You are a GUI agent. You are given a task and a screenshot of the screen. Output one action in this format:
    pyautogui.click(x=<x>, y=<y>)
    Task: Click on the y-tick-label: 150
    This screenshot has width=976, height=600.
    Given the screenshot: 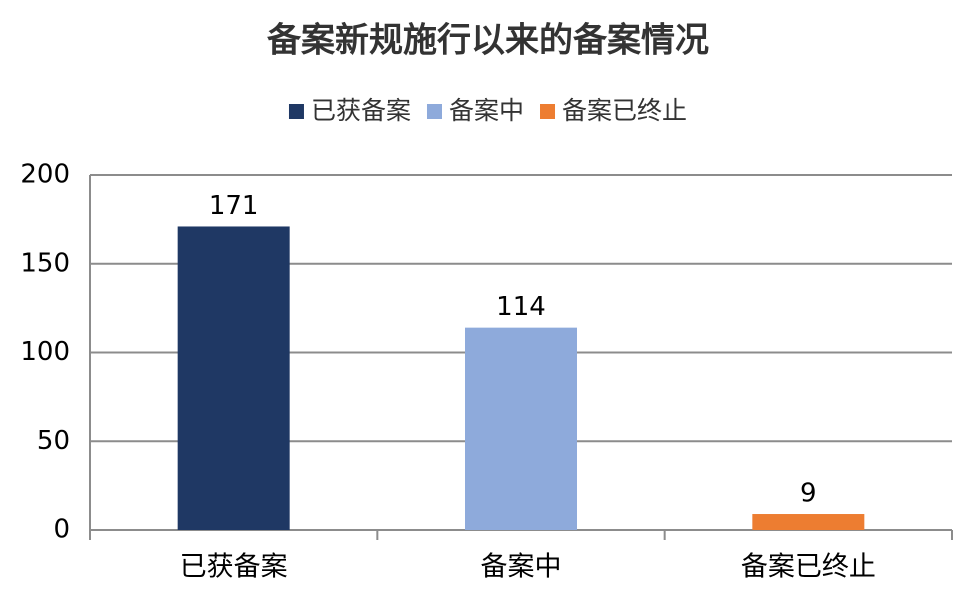 What is the action you would take?
    pyautogui.click(x=45, y=263)
    